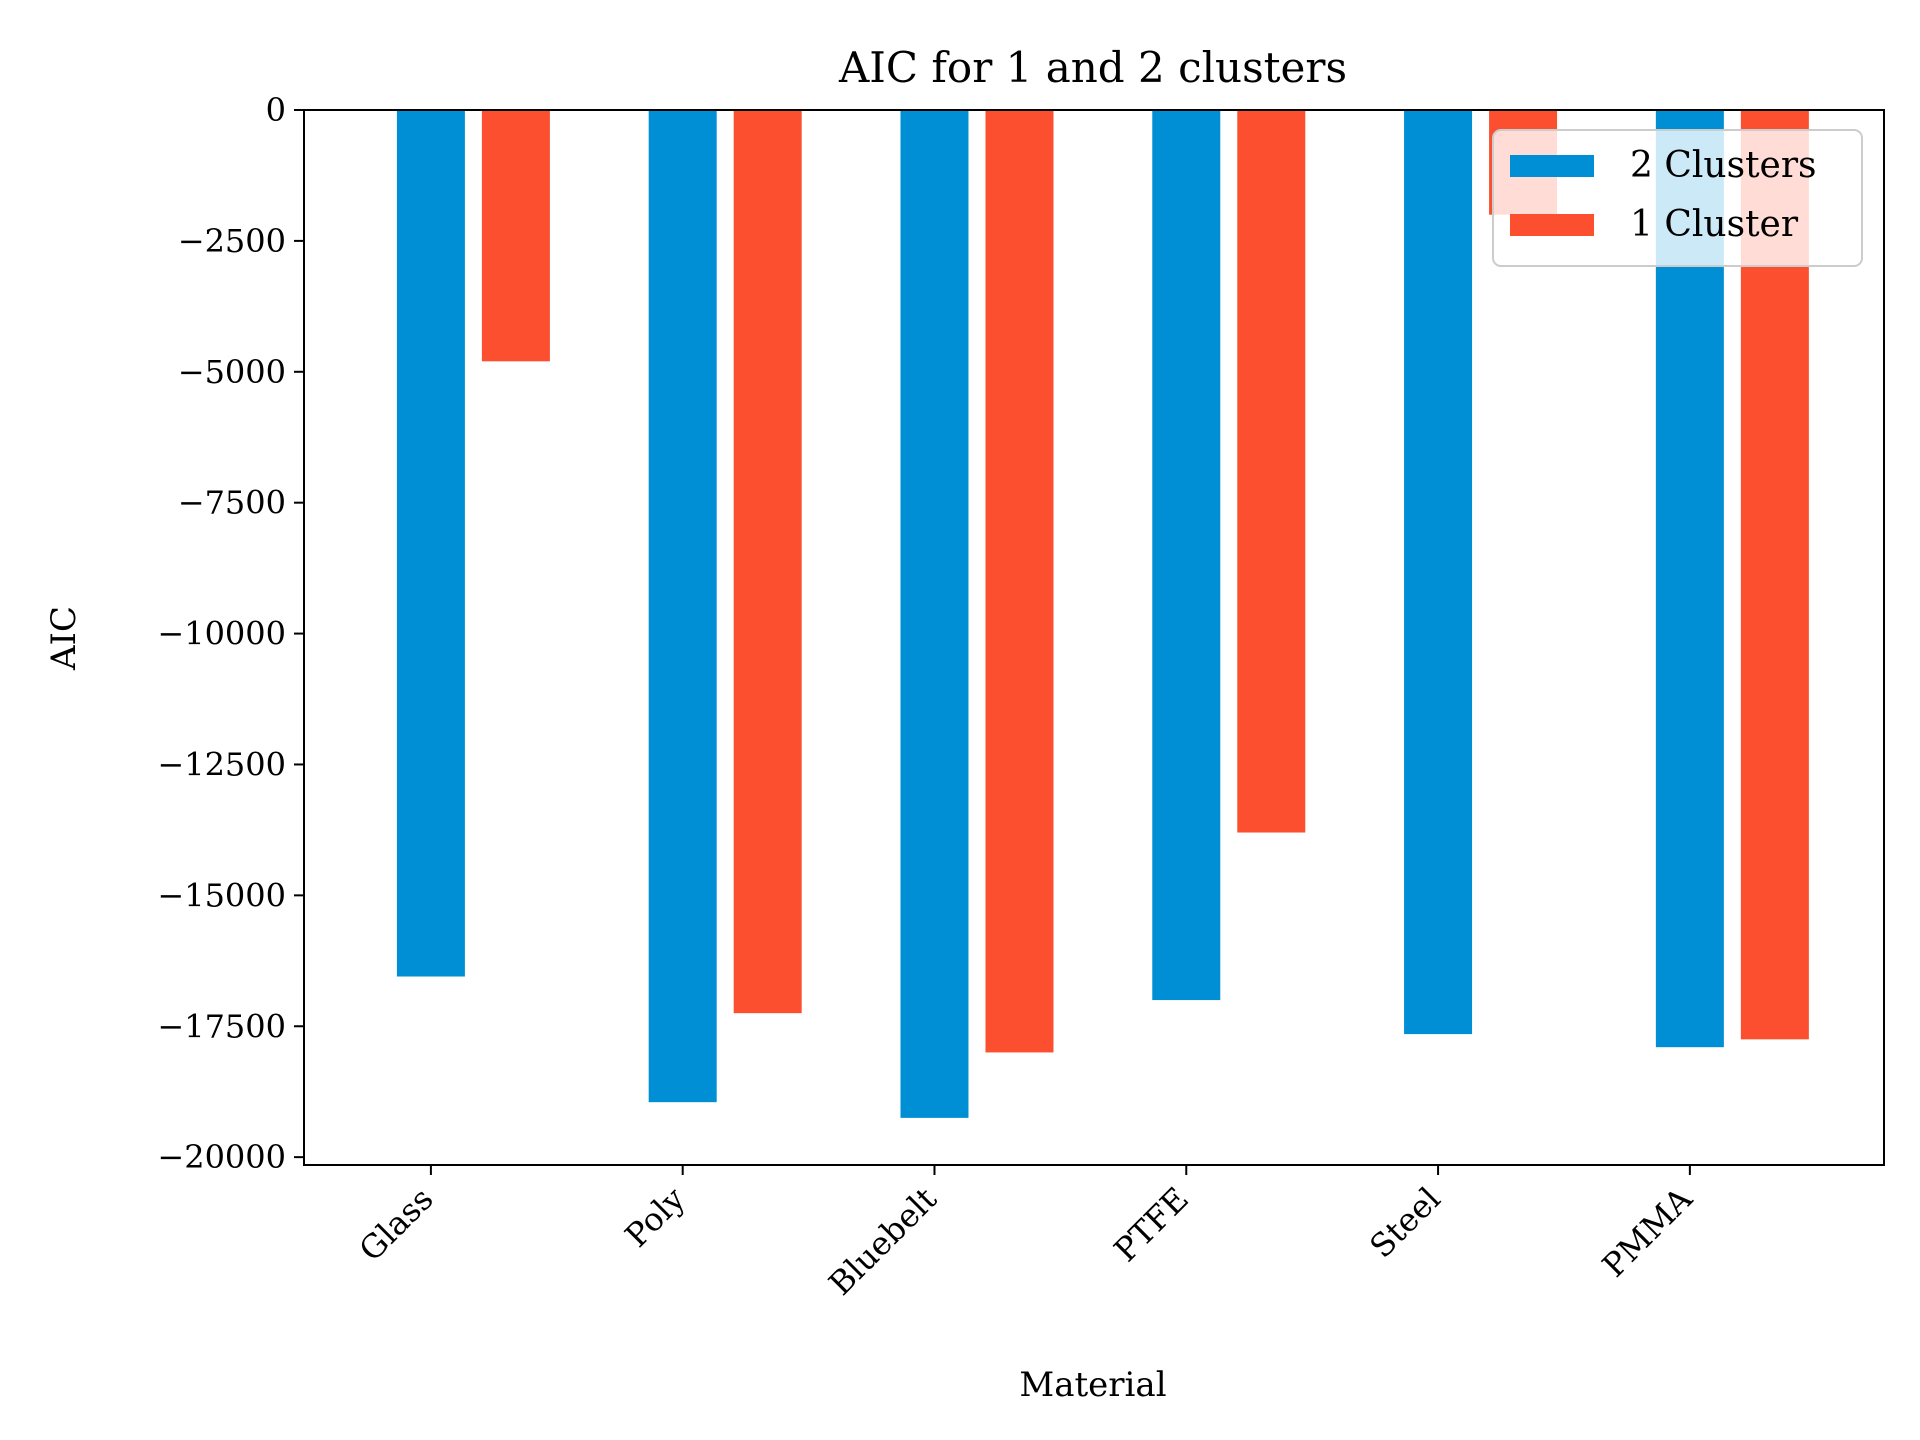  I want to click on bar-2-clusters-steel, so click(1438, 572).